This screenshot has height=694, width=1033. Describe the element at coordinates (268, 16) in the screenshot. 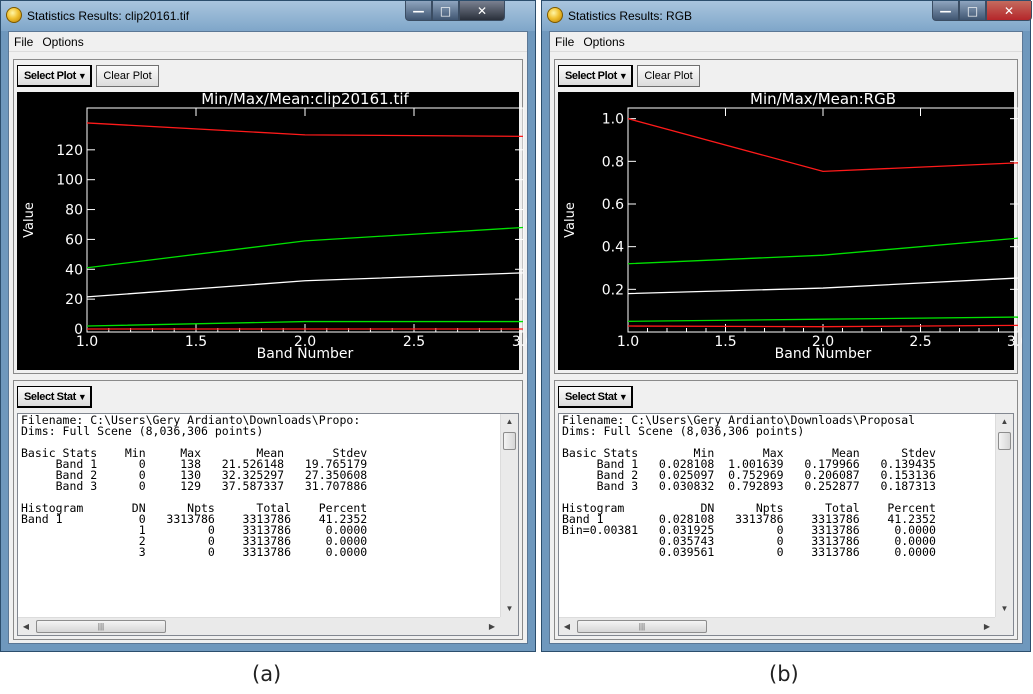

I see `title-bar: Statistics Results: clip20161.tif — □ ✕` at that location.